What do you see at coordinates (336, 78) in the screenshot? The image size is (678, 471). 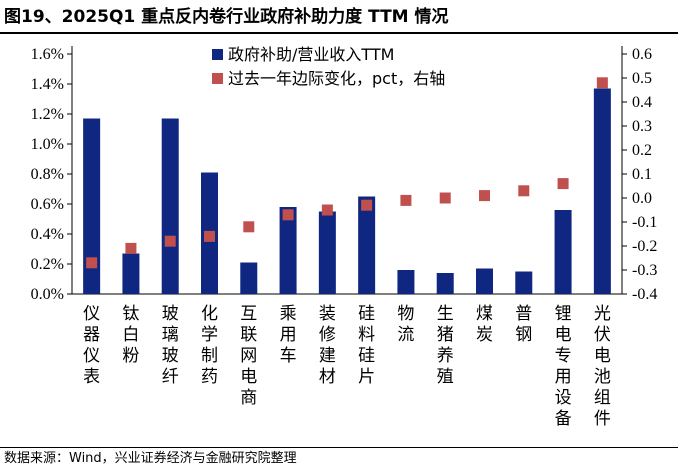 I see `legend-marker-label: 过去一年边际变化，pct，右轴` at bounding box center [336, 78].